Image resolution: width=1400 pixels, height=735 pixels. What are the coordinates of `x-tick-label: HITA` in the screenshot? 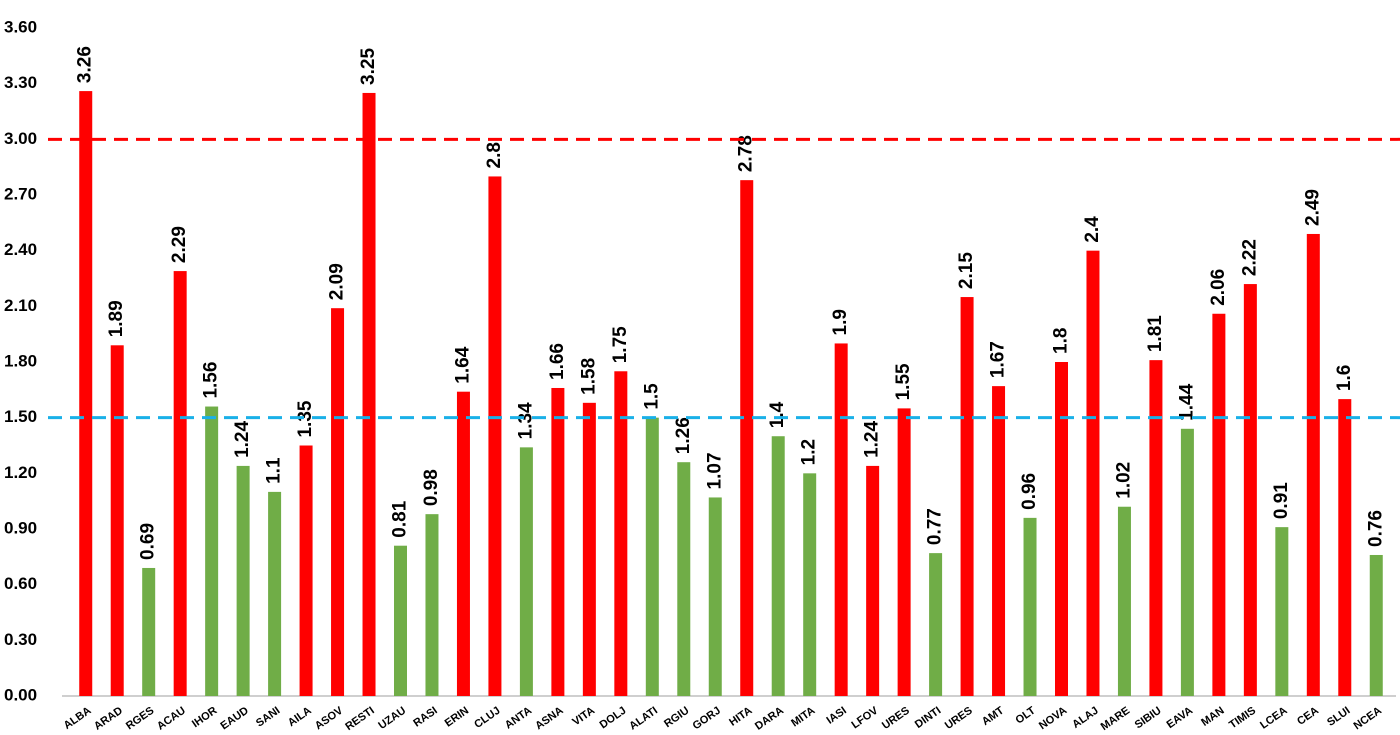 It's located at (740, 717).